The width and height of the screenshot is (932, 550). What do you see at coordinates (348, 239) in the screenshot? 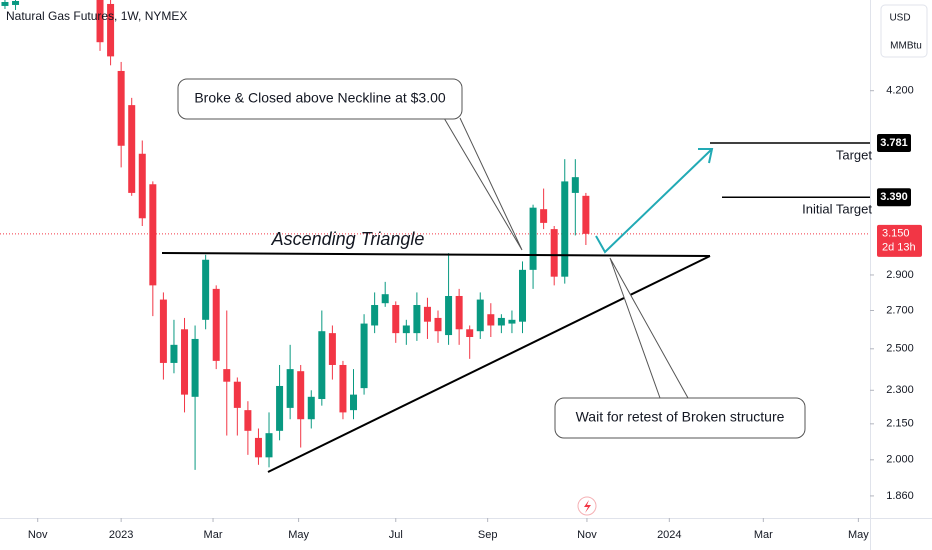
I see `pattern-label: Ascending Triangle` at bounding box center [348, 239].